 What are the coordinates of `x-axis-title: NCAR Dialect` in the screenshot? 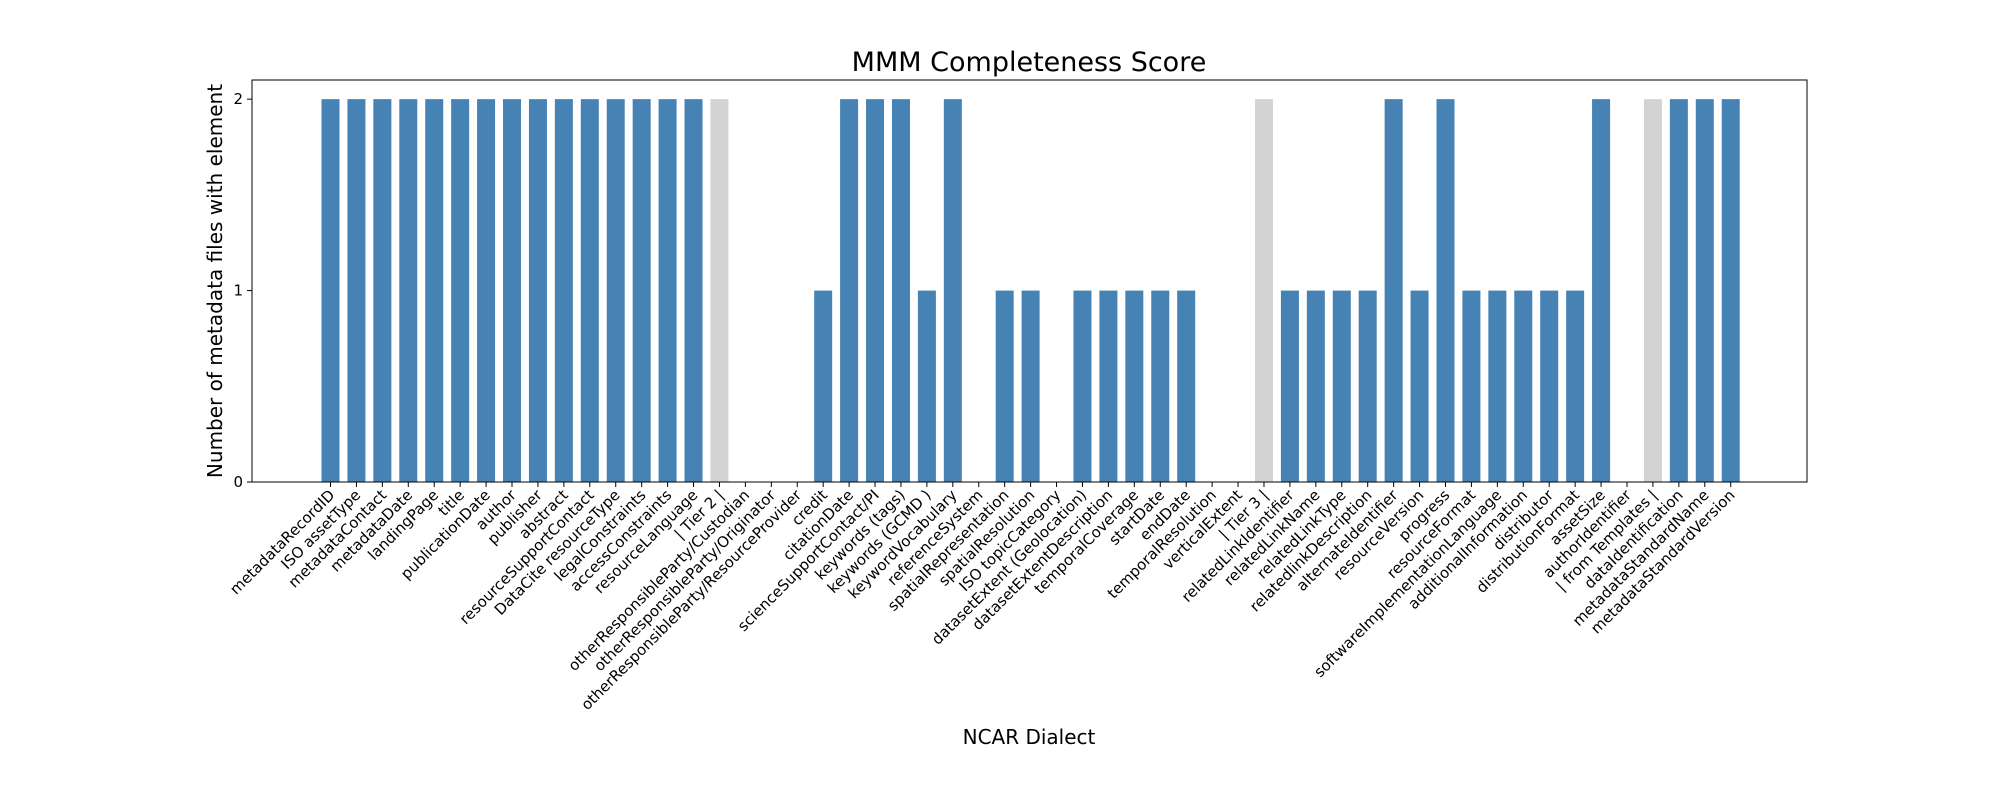 It's located at (1029, 737).